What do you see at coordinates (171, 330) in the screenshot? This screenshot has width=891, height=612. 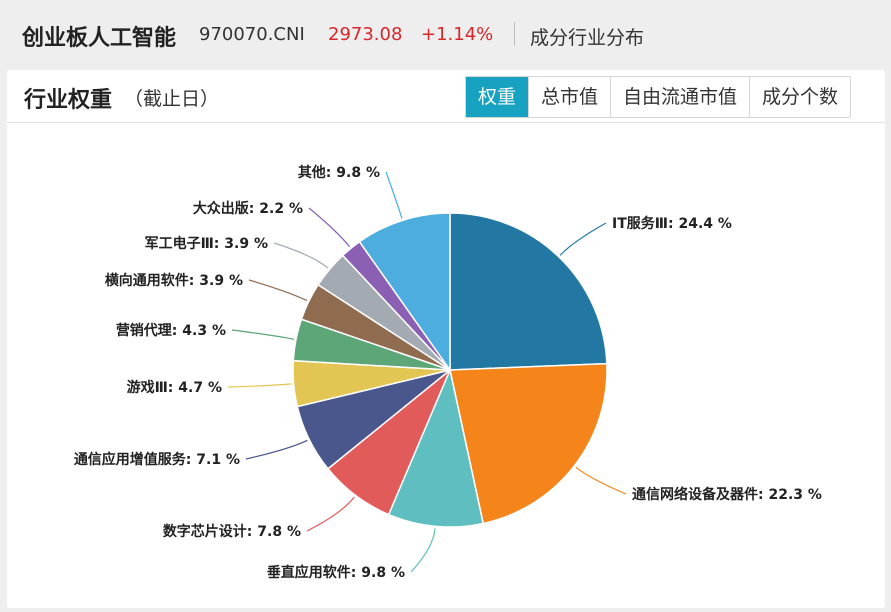 I see `slice-label: 营销代理: 4.3 %` at bounding box center [171, 330].